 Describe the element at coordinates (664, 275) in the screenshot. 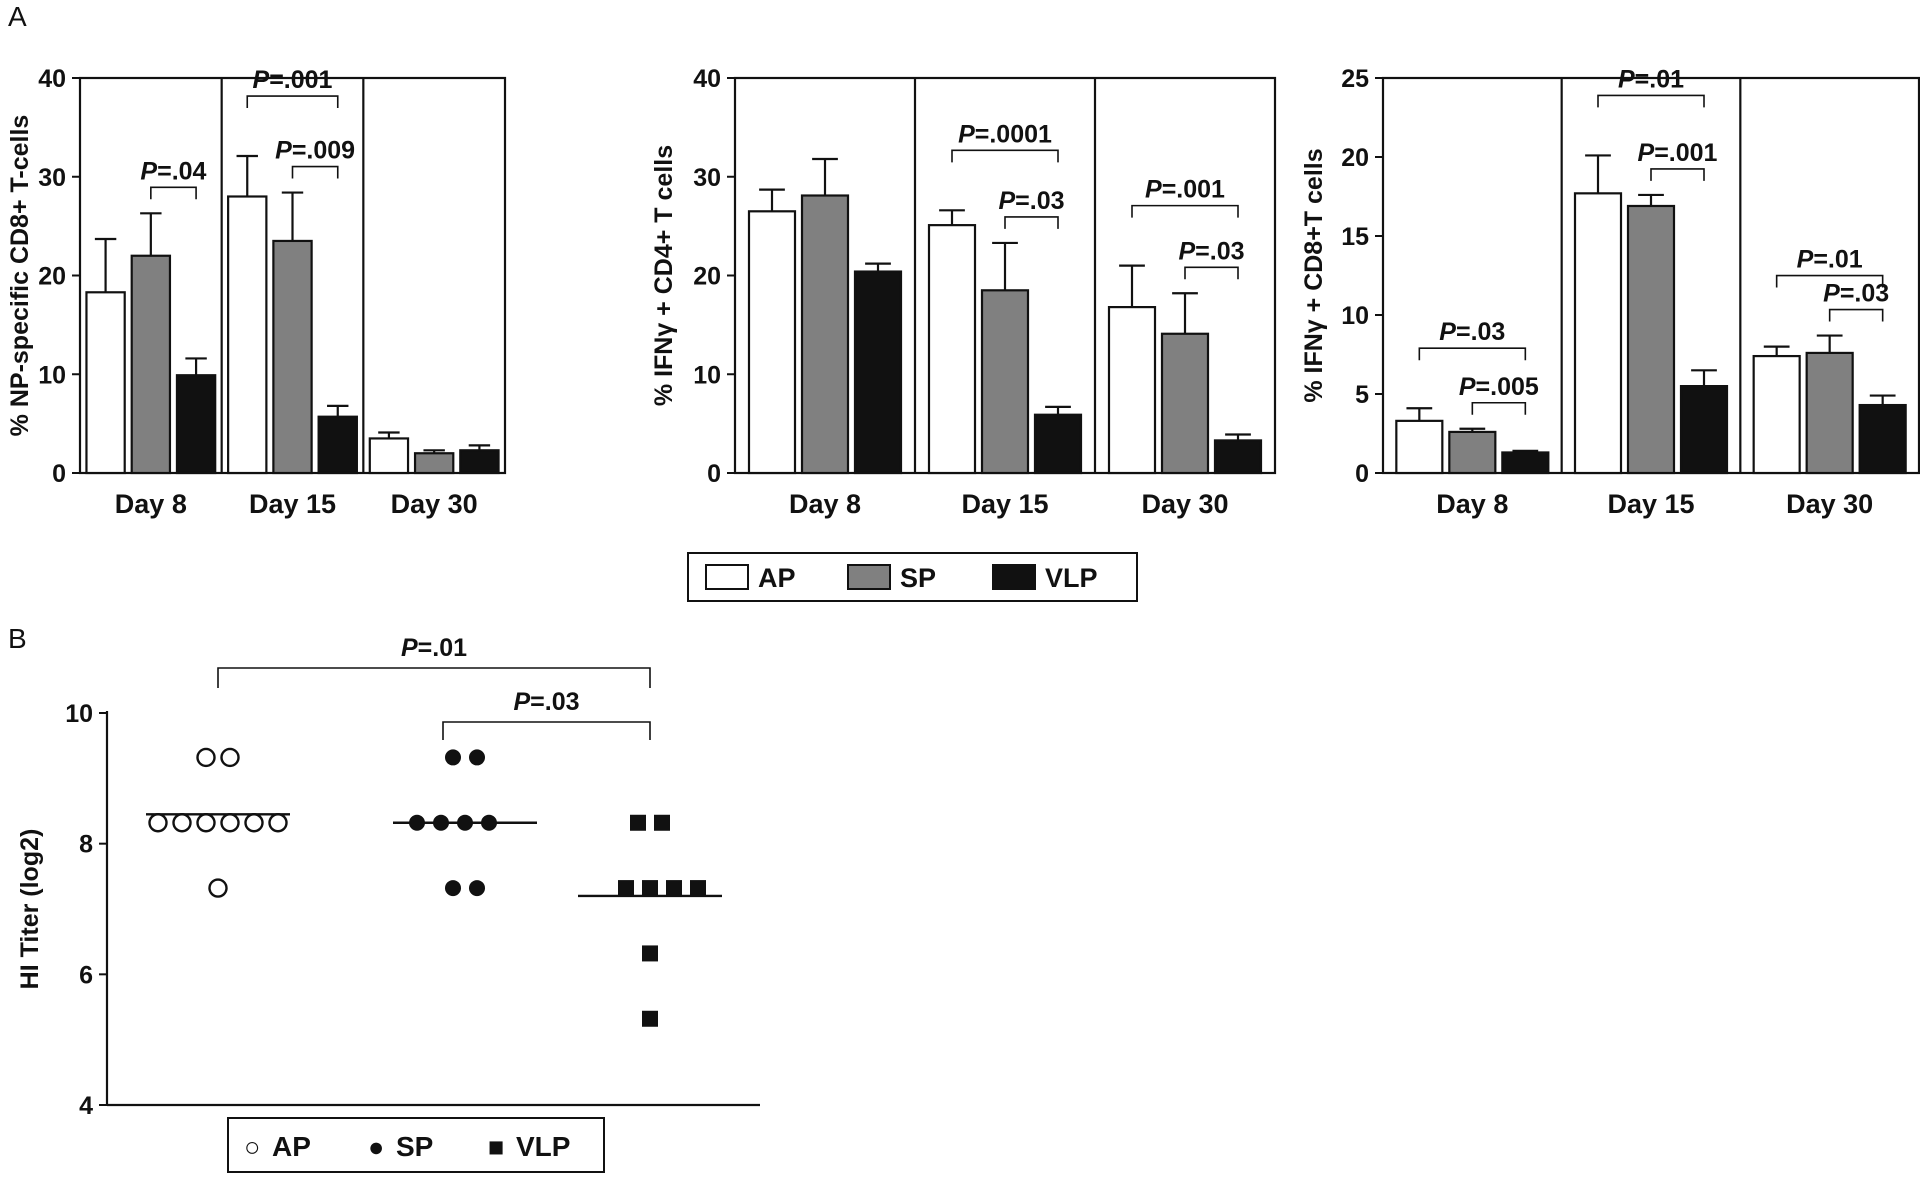

I see `y-axis-label: % IFNγ + CD4+ T cells` at that location.